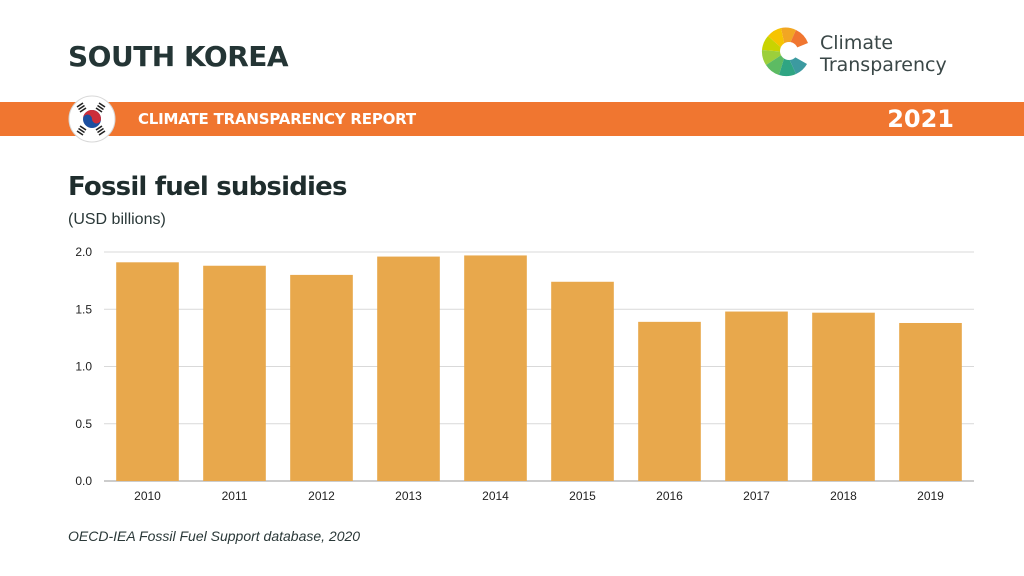  Describe the element at coordinates (207, 187) in the screenshot. I see `chart-title: Fossil fuel subsidies` at that location.